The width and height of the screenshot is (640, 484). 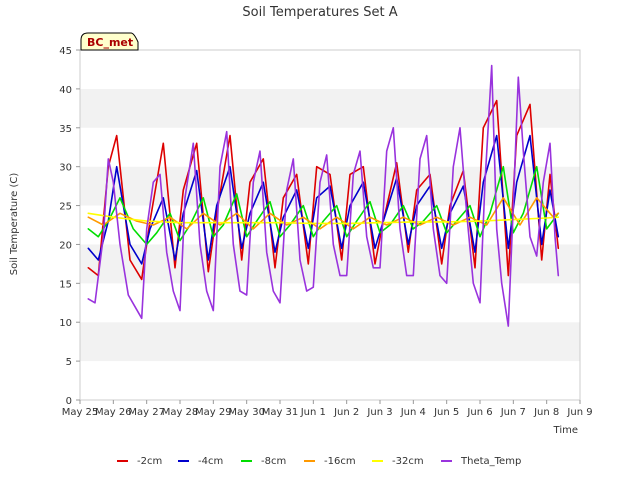 What do you see at coordinates (65, 323) in the screenshot?
I see `y-tick-label: 10` at bounding box center [65, 323].